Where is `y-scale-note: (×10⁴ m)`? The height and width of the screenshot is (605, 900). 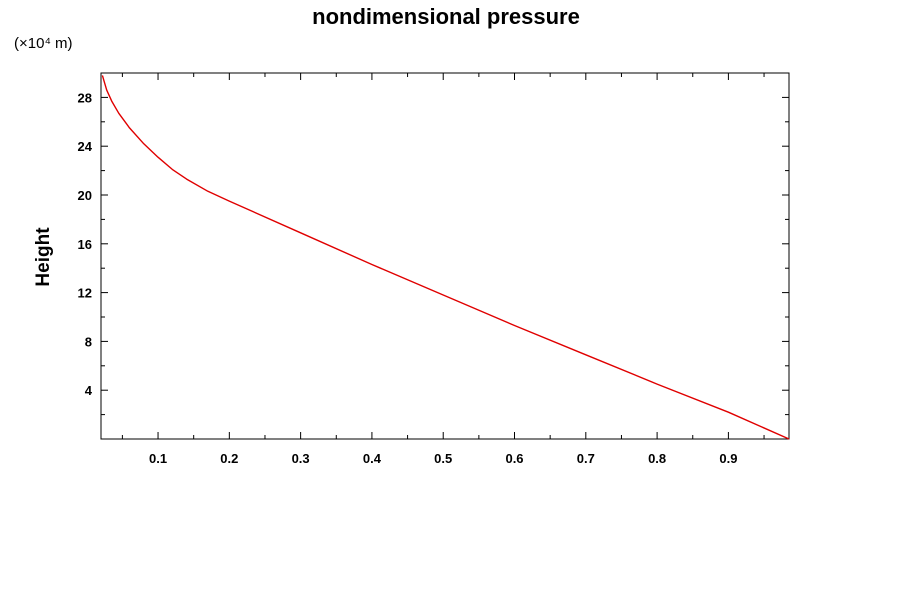 y-scale-note: (×10⁴ m) is located at coordinates (43, 43).